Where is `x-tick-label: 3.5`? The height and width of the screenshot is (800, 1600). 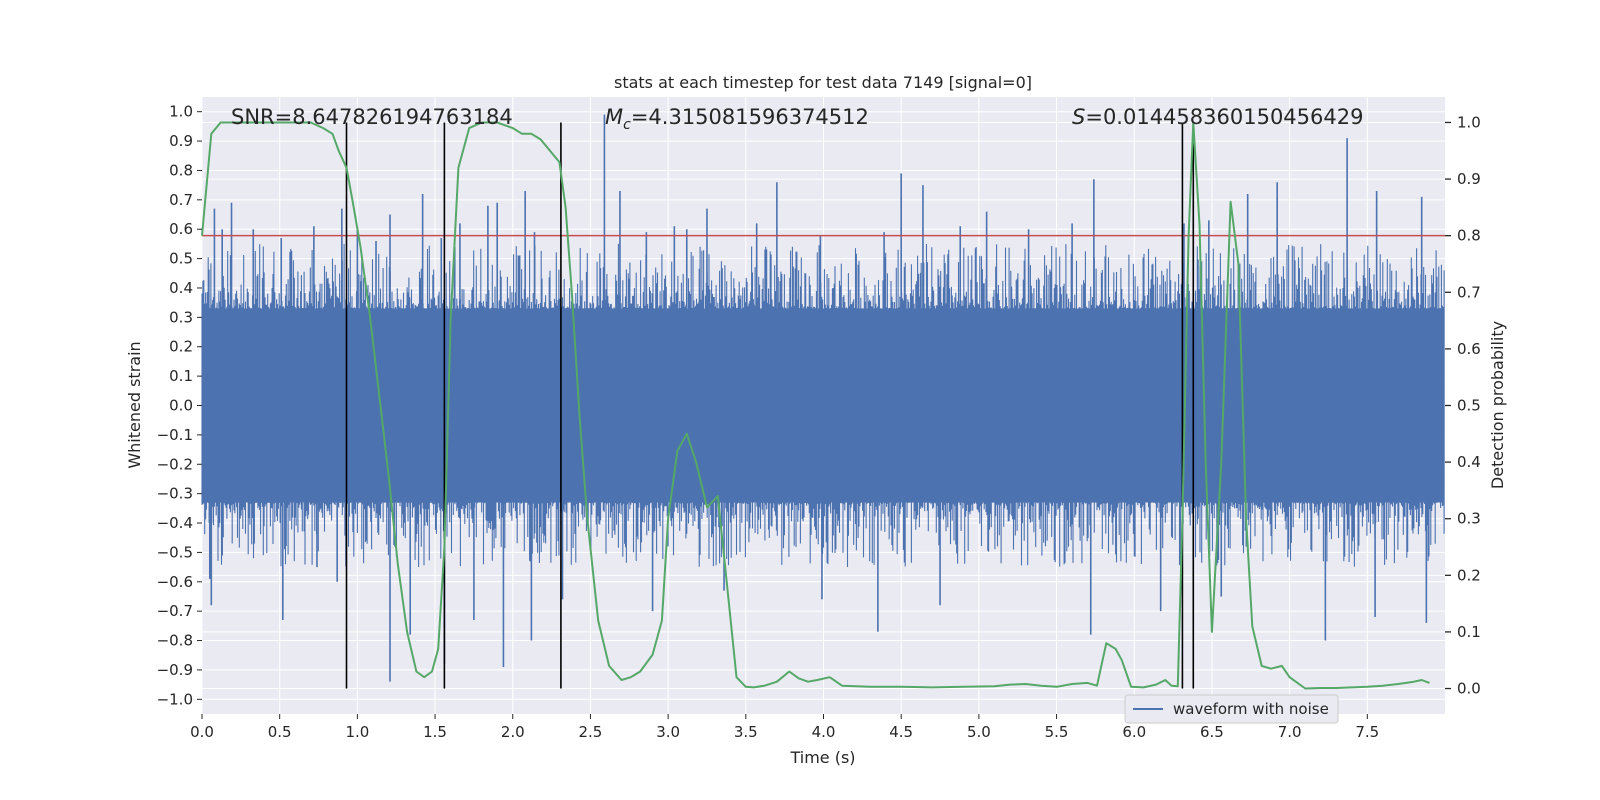
x-tick-label: 3.5 is located at coordinates (746, 732).